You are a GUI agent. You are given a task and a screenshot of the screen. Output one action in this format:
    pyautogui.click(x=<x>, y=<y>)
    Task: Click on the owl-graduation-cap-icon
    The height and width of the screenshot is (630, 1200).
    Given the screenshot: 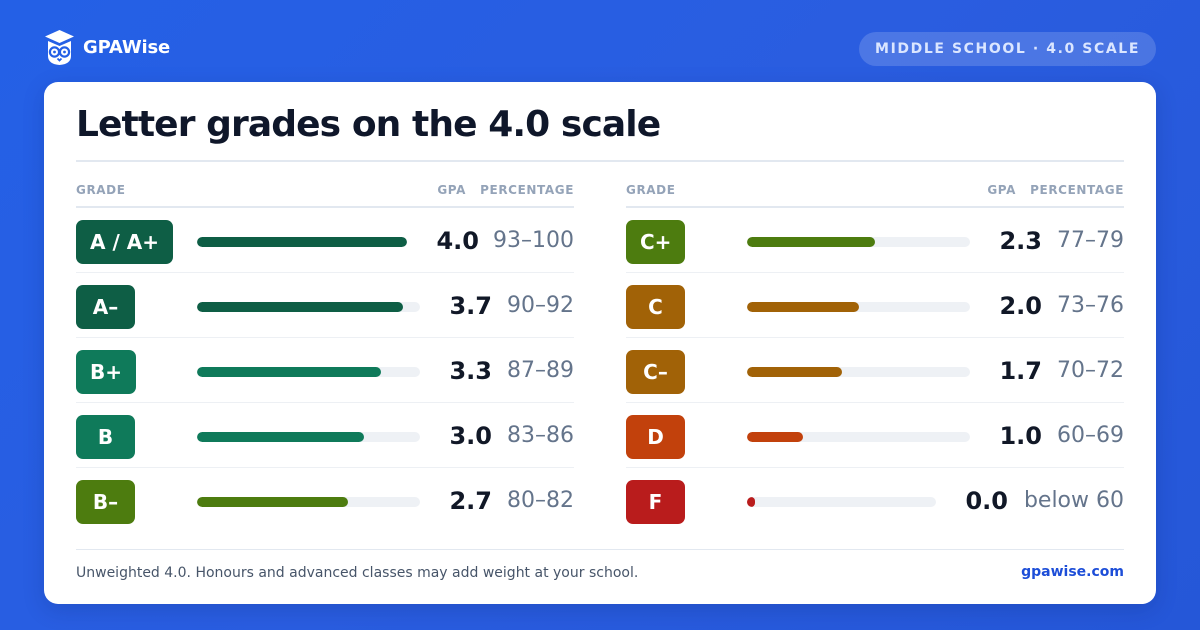 What is the action you would take?
    pyautogui.click(x=59, y=47)
    